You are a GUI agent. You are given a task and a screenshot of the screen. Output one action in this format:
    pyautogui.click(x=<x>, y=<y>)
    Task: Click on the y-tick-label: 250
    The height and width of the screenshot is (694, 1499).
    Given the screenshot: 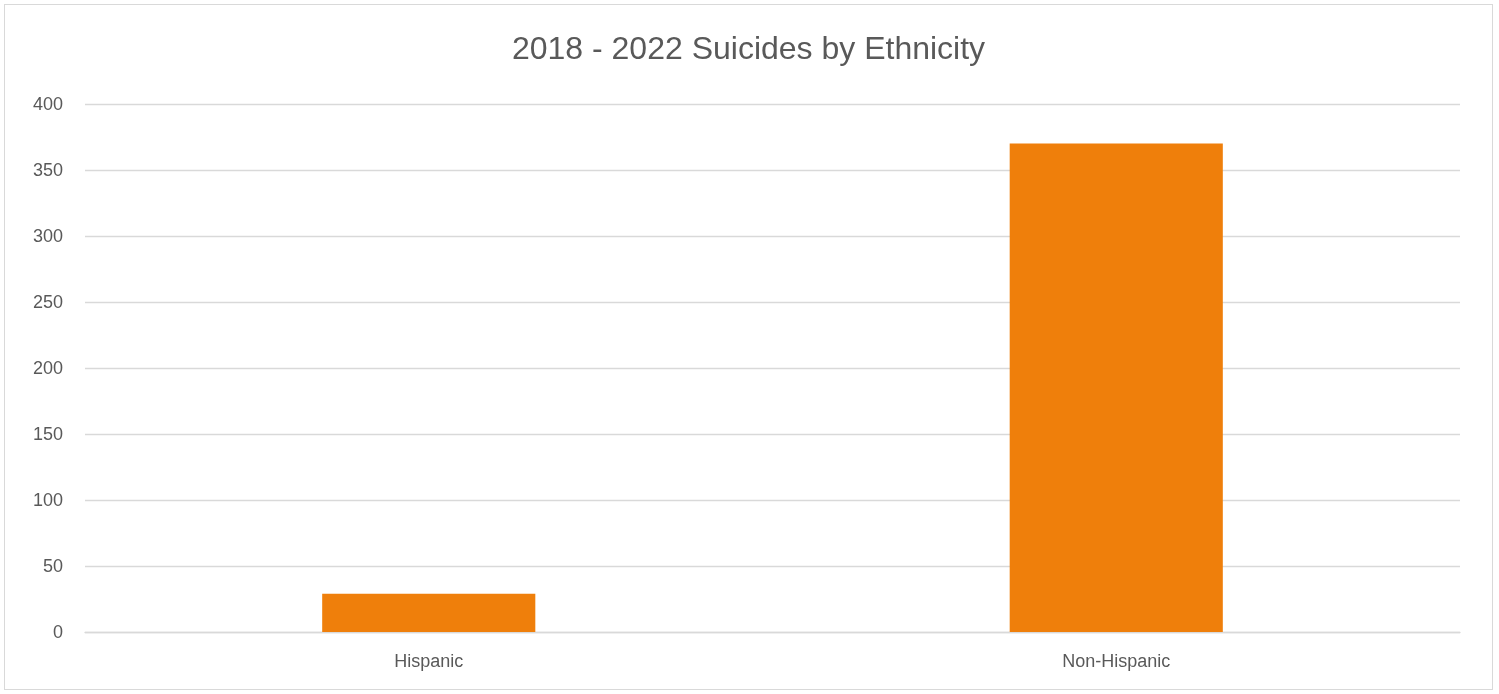 What is the action you would take?
    pyautogui.click(x=47, y=302)
    